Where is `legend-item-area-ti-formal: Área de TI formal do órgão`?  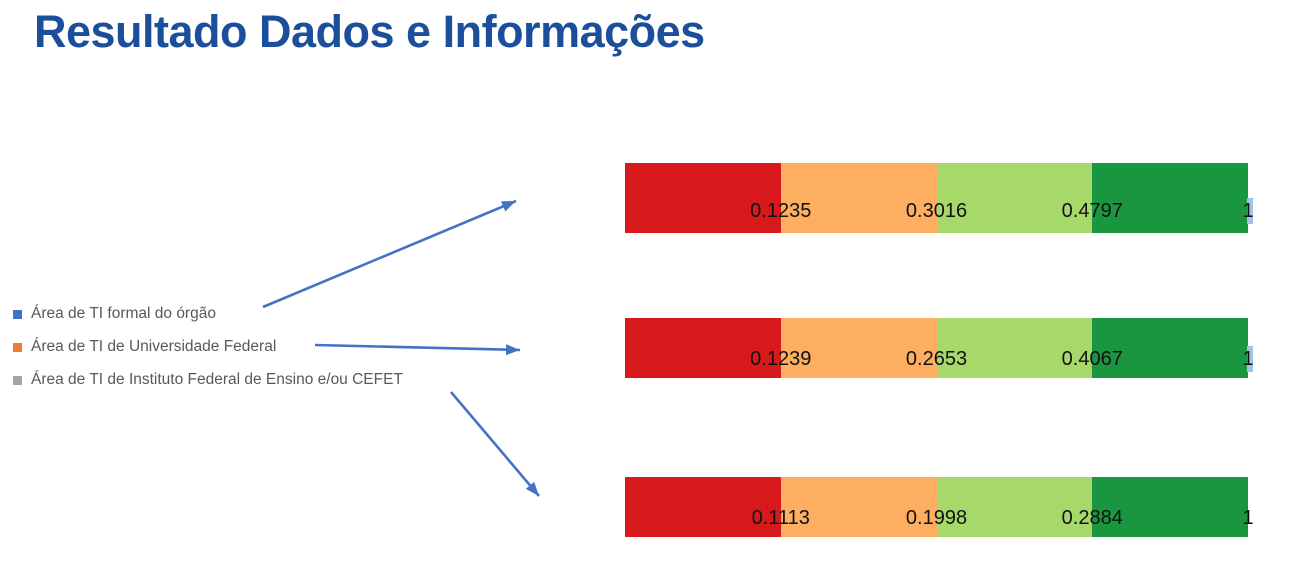 legend-item-area-ti-formal: Área de TI formal do órgão is located at coordinates (208, 314).